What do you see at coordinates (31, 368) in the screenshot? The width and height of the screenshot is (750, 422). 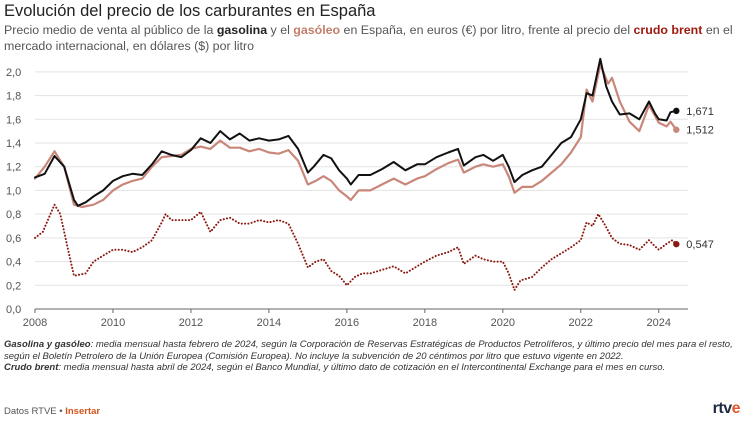 I see `note-brent-label: Crudo brent` at bounding box center [31, 368].